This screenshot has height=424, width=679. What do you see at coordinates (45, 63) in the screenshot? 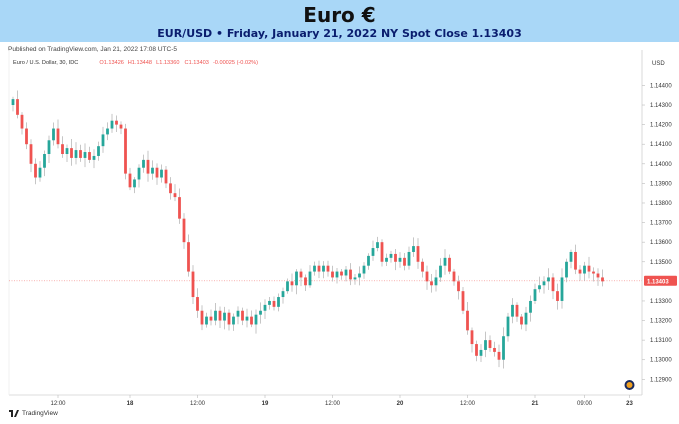
I see `legend-symbol: Euro / U.S. Dollar, 30, IDC` at bounding box center [45, 63].